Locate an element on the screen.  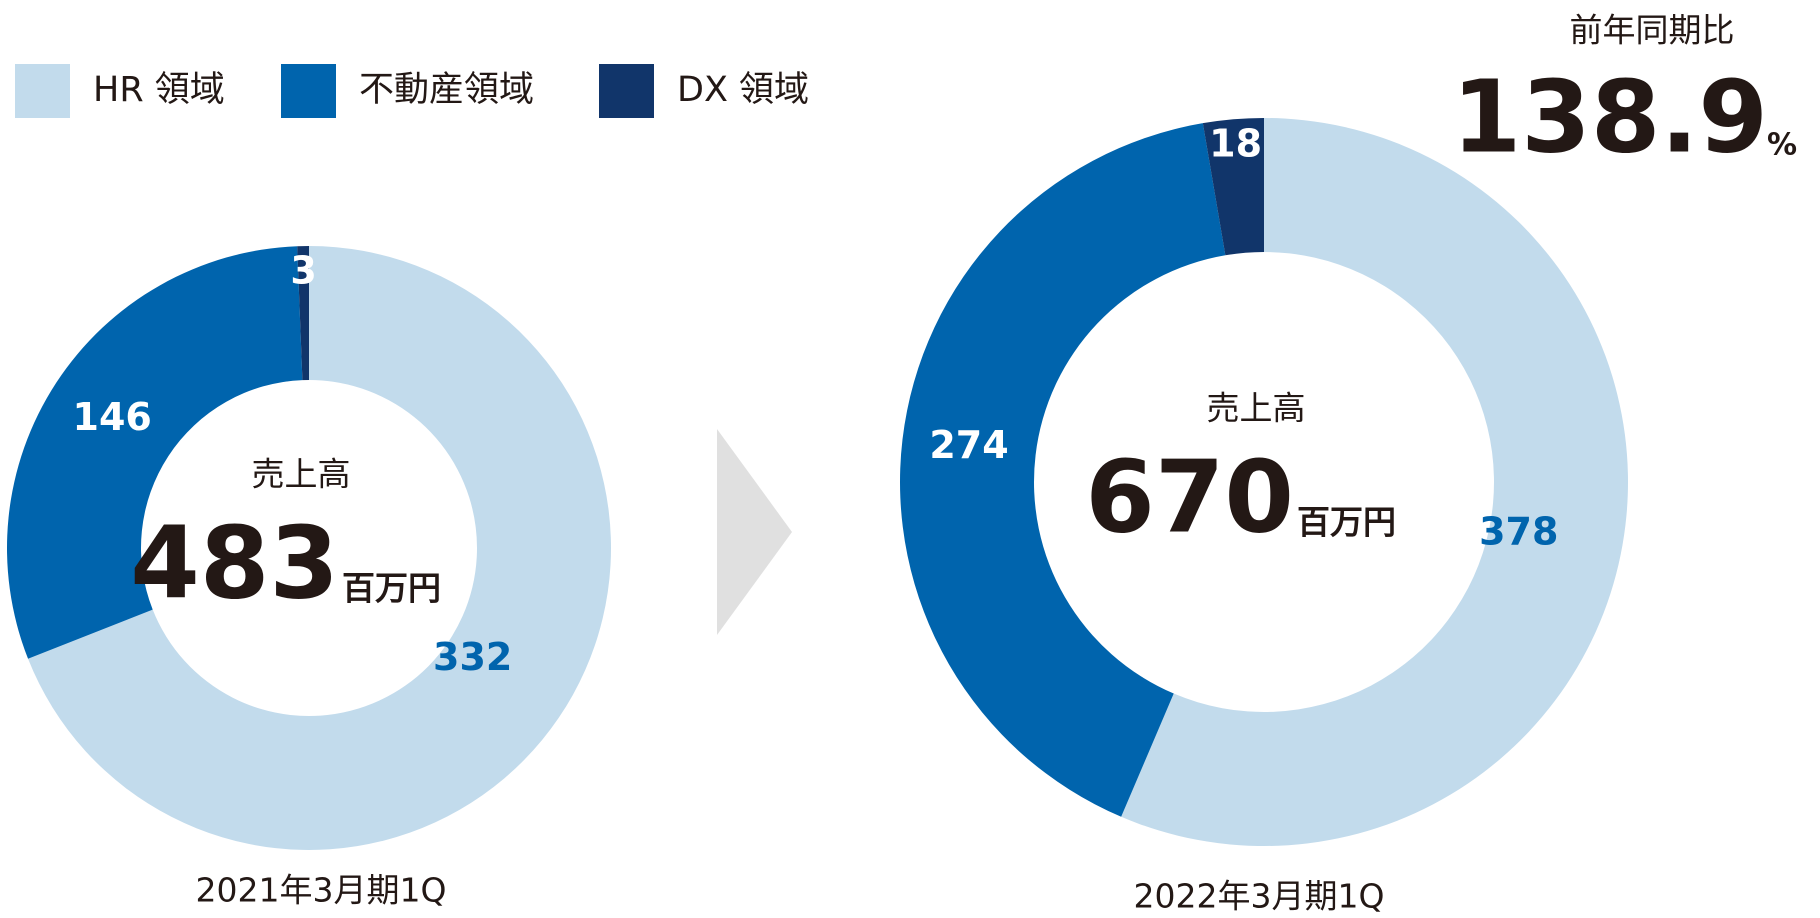
comparison-label: 前年同期比 is located at coordinates (1652, 30).